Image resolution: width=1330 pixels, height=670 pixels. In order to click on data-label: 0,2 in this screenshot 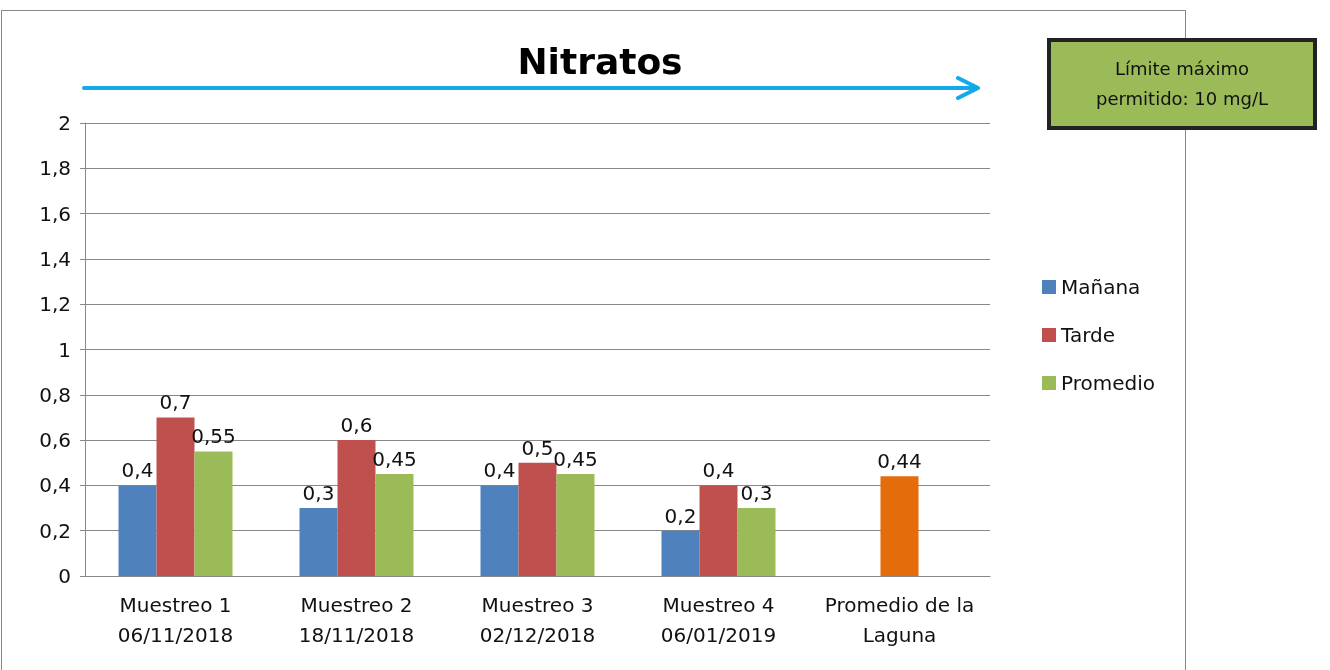, I will do `click(680, 515)`.